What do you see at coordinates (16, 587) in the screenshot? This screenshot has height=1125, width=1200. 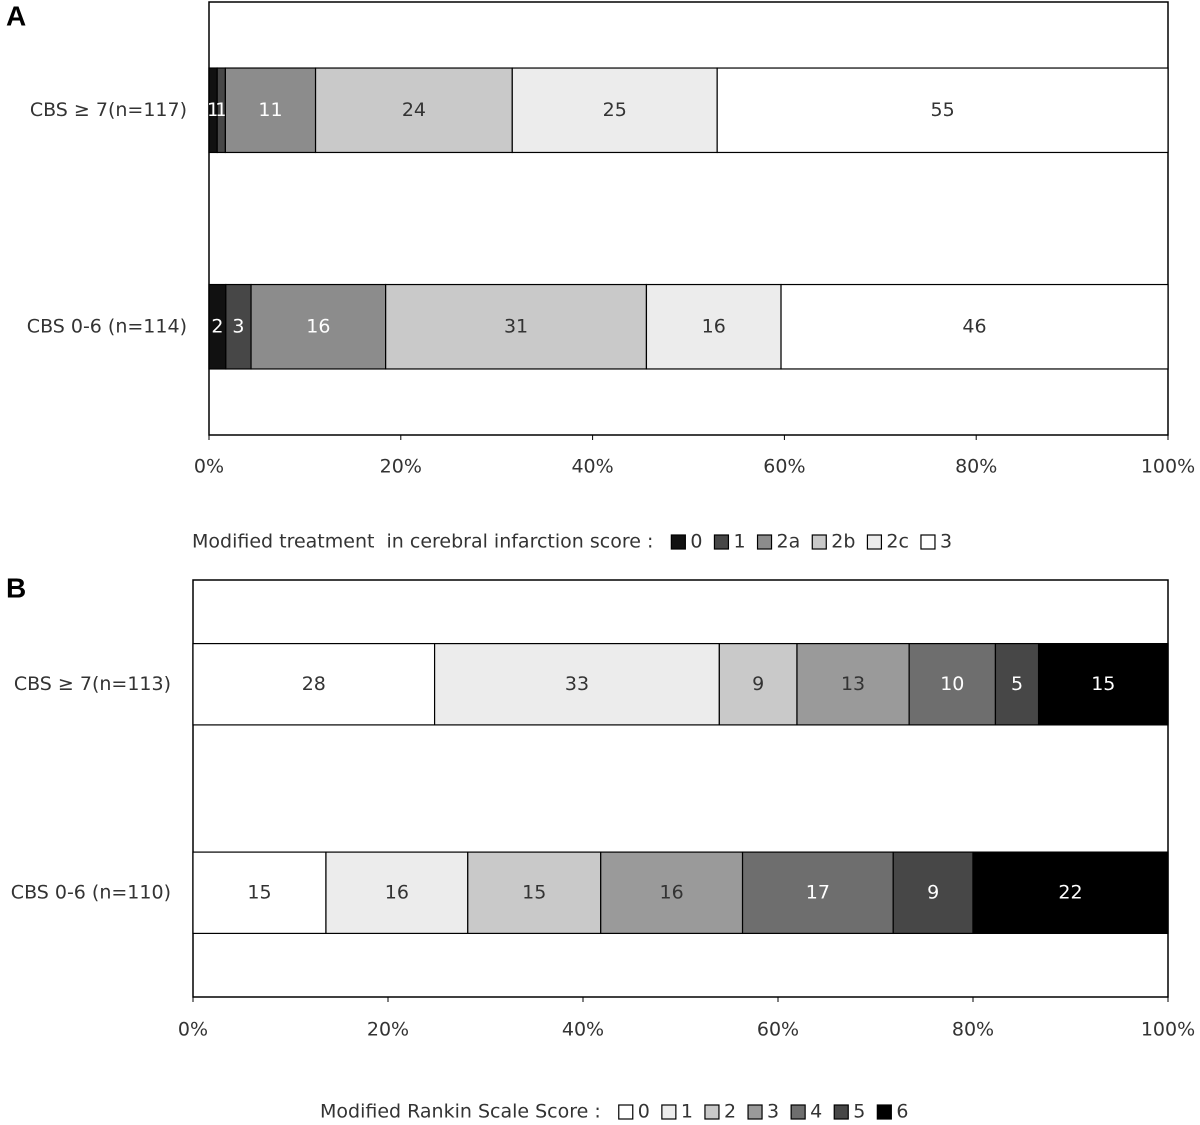 I see `panel-label: B` at bounding box center [16, 587].